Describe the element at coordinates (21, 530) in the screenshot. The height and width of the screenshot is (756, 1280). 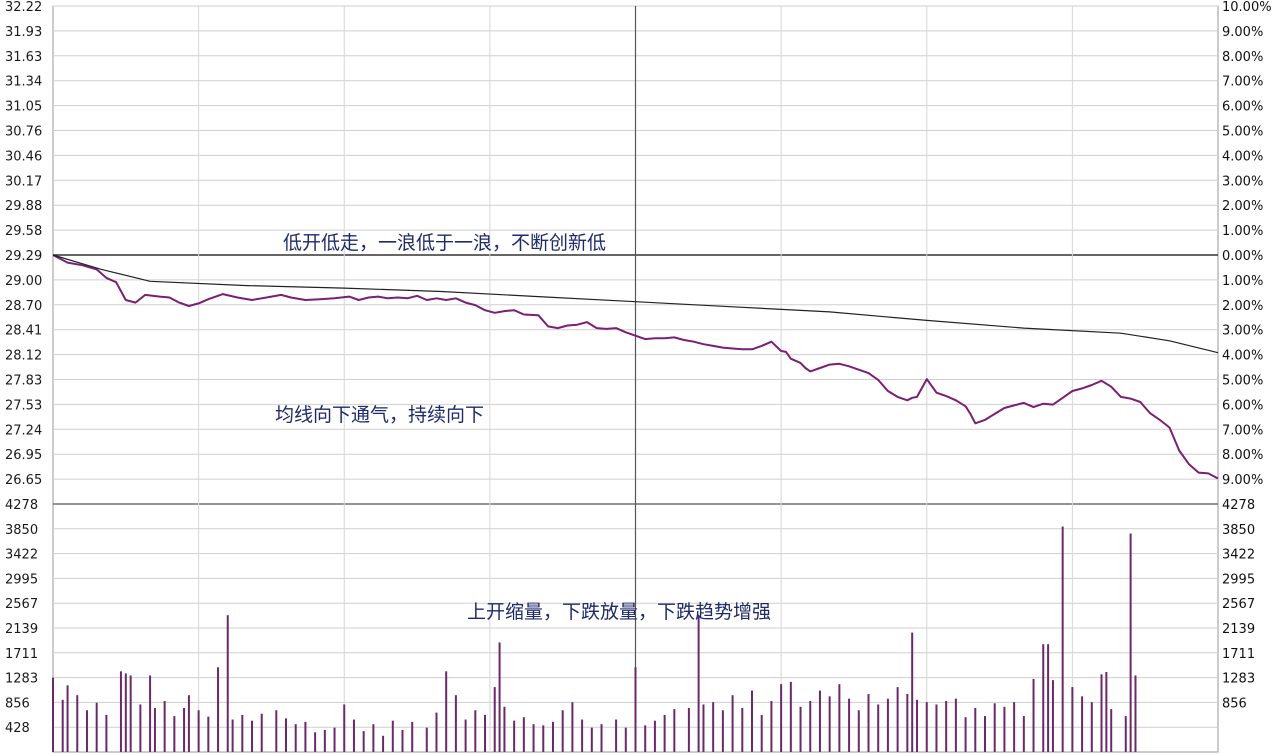
I see `volume-tick-label: 3850` at that location.